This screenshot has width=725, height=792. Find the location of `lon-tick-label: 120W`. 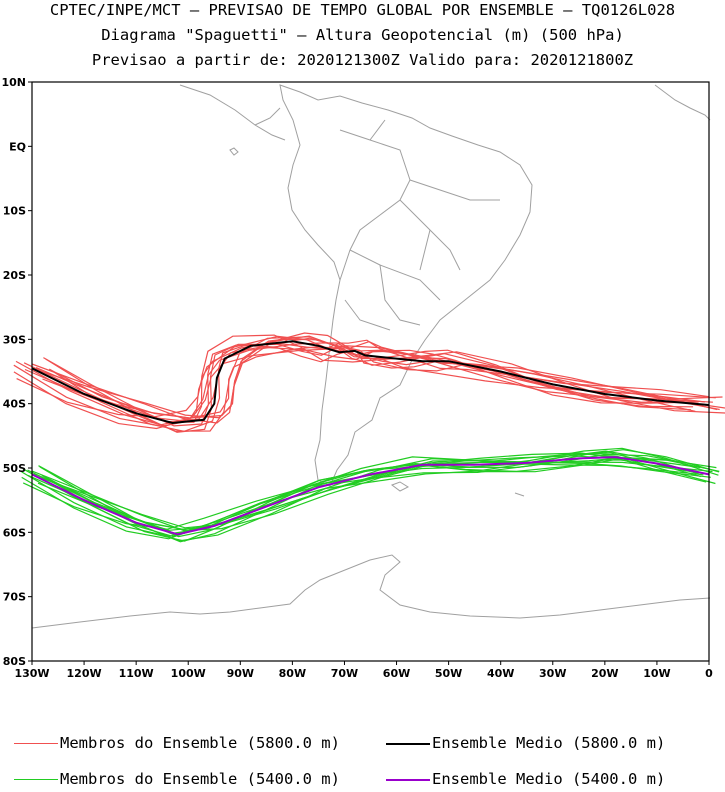

lon-tick-label: 120W is located at coordinates (84, 673).